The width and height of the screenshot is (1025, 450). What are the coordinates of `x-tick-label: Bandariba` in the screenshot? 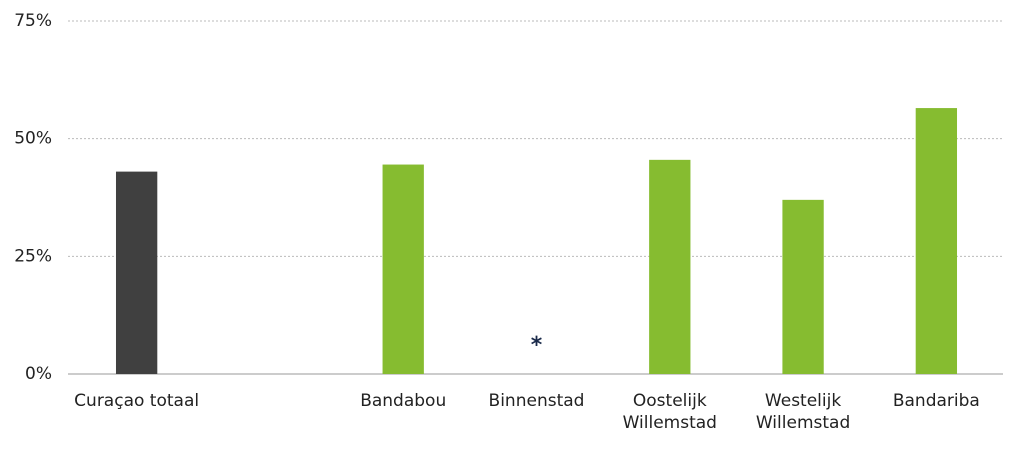 It's located at (936, 401).